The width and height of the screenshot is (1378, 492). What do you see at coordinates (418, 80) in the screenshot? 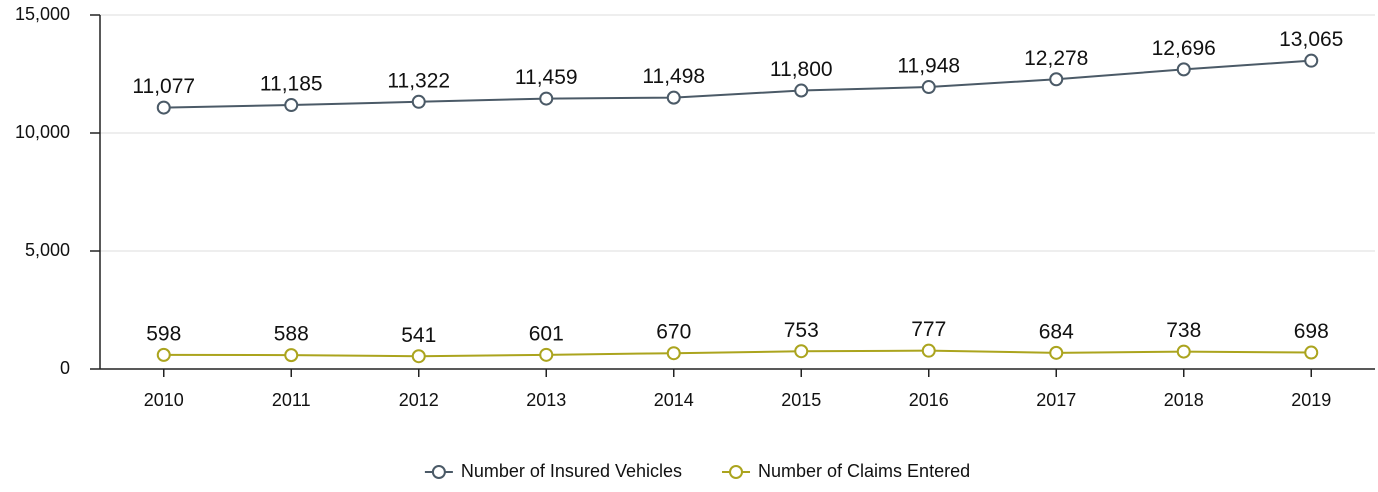
I see `value-label: 11,322` at bounding box center [418, 80].